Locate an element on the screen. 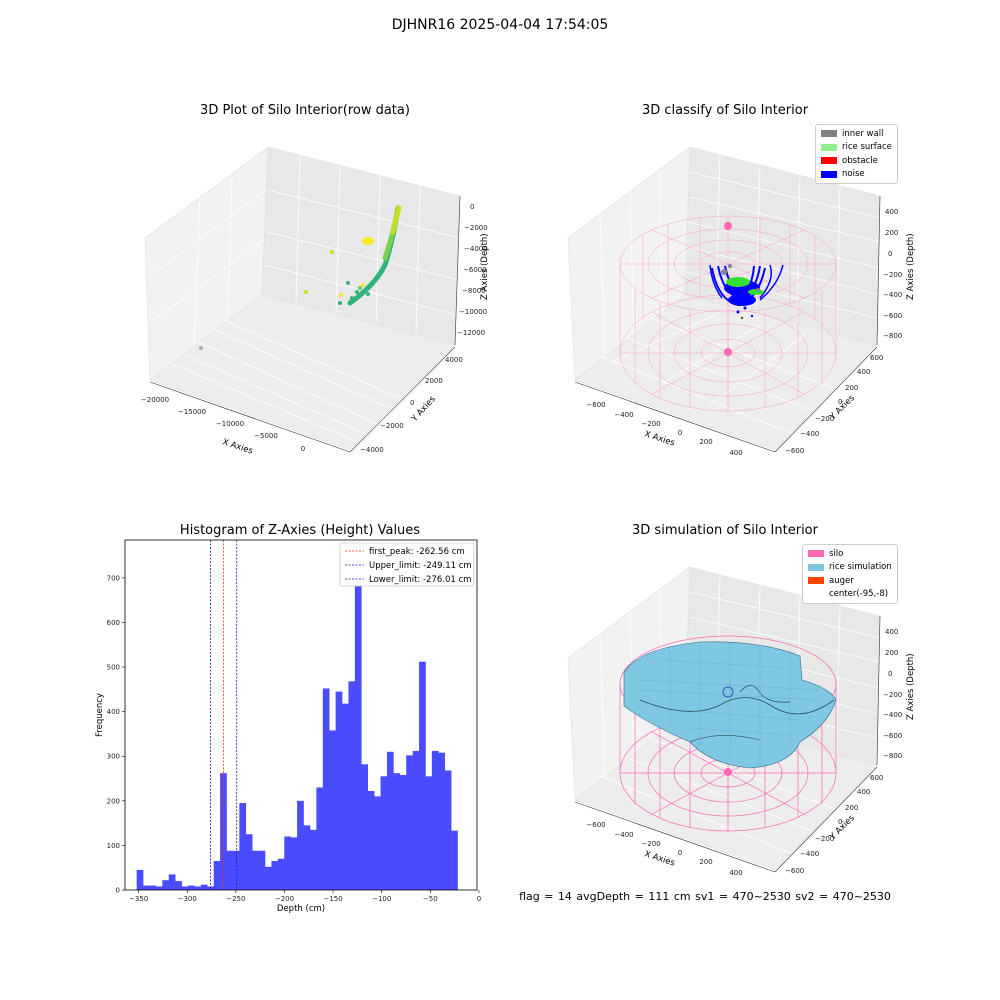 This screenshot has width=1000, height=1000. plot1-ztick: −8000 is located at coordinates (474, 291).